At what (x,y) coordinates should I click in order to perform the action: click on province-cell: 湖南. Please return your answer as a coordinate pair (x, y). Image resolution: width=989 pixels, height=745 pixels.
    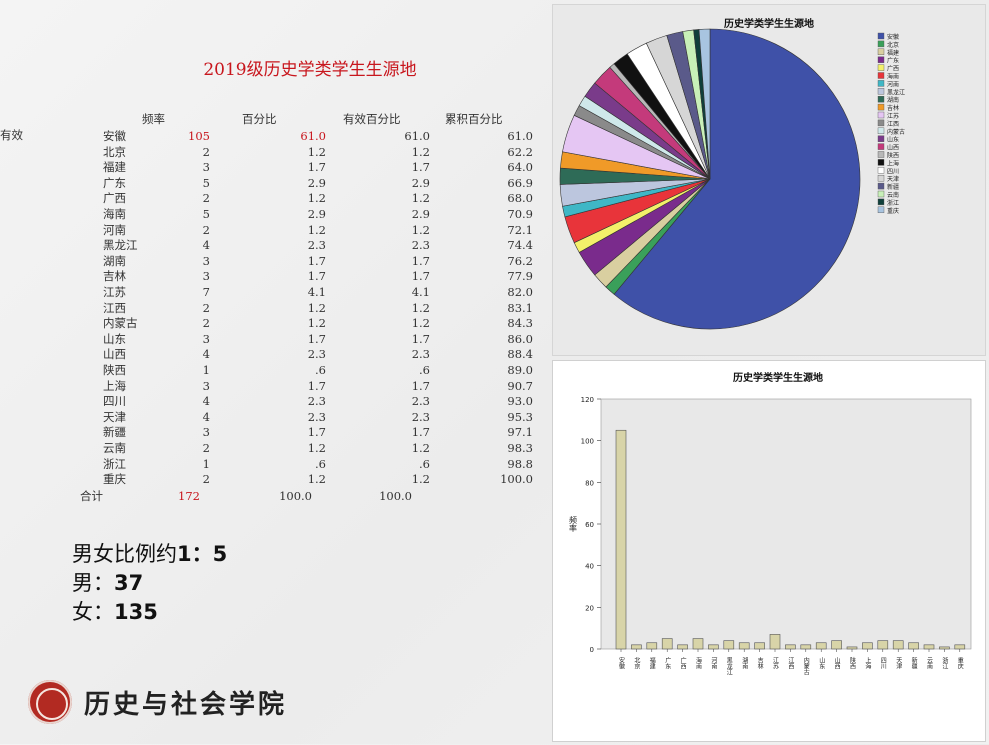
    Looking at the image, I should click on (114, 260).